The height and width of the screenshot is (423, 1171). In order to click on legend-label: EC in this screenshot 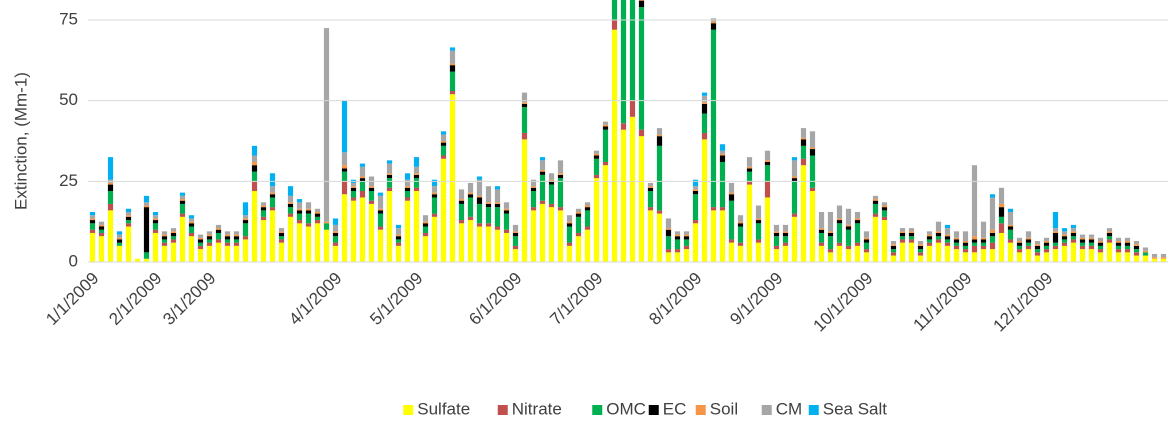, I will do `click(675, 408)`.